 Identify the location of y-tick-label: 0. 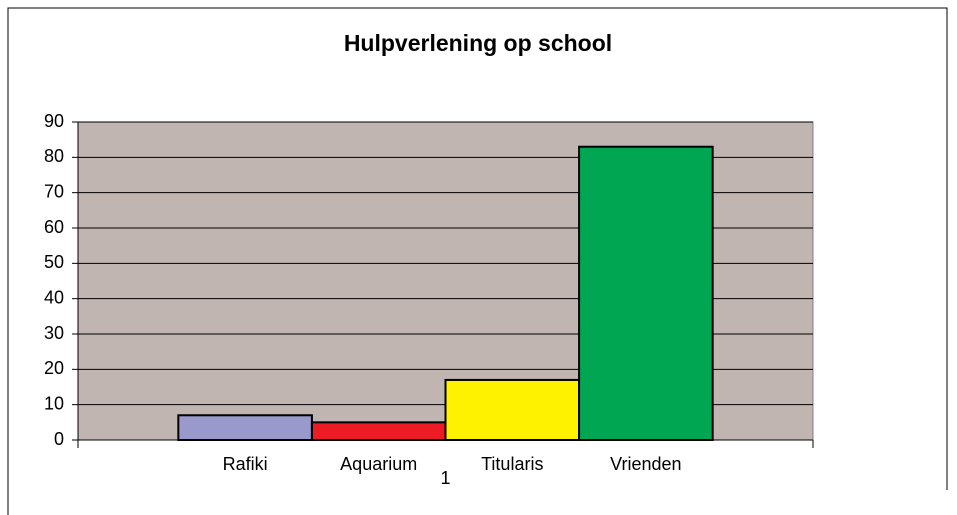
(59, 439).